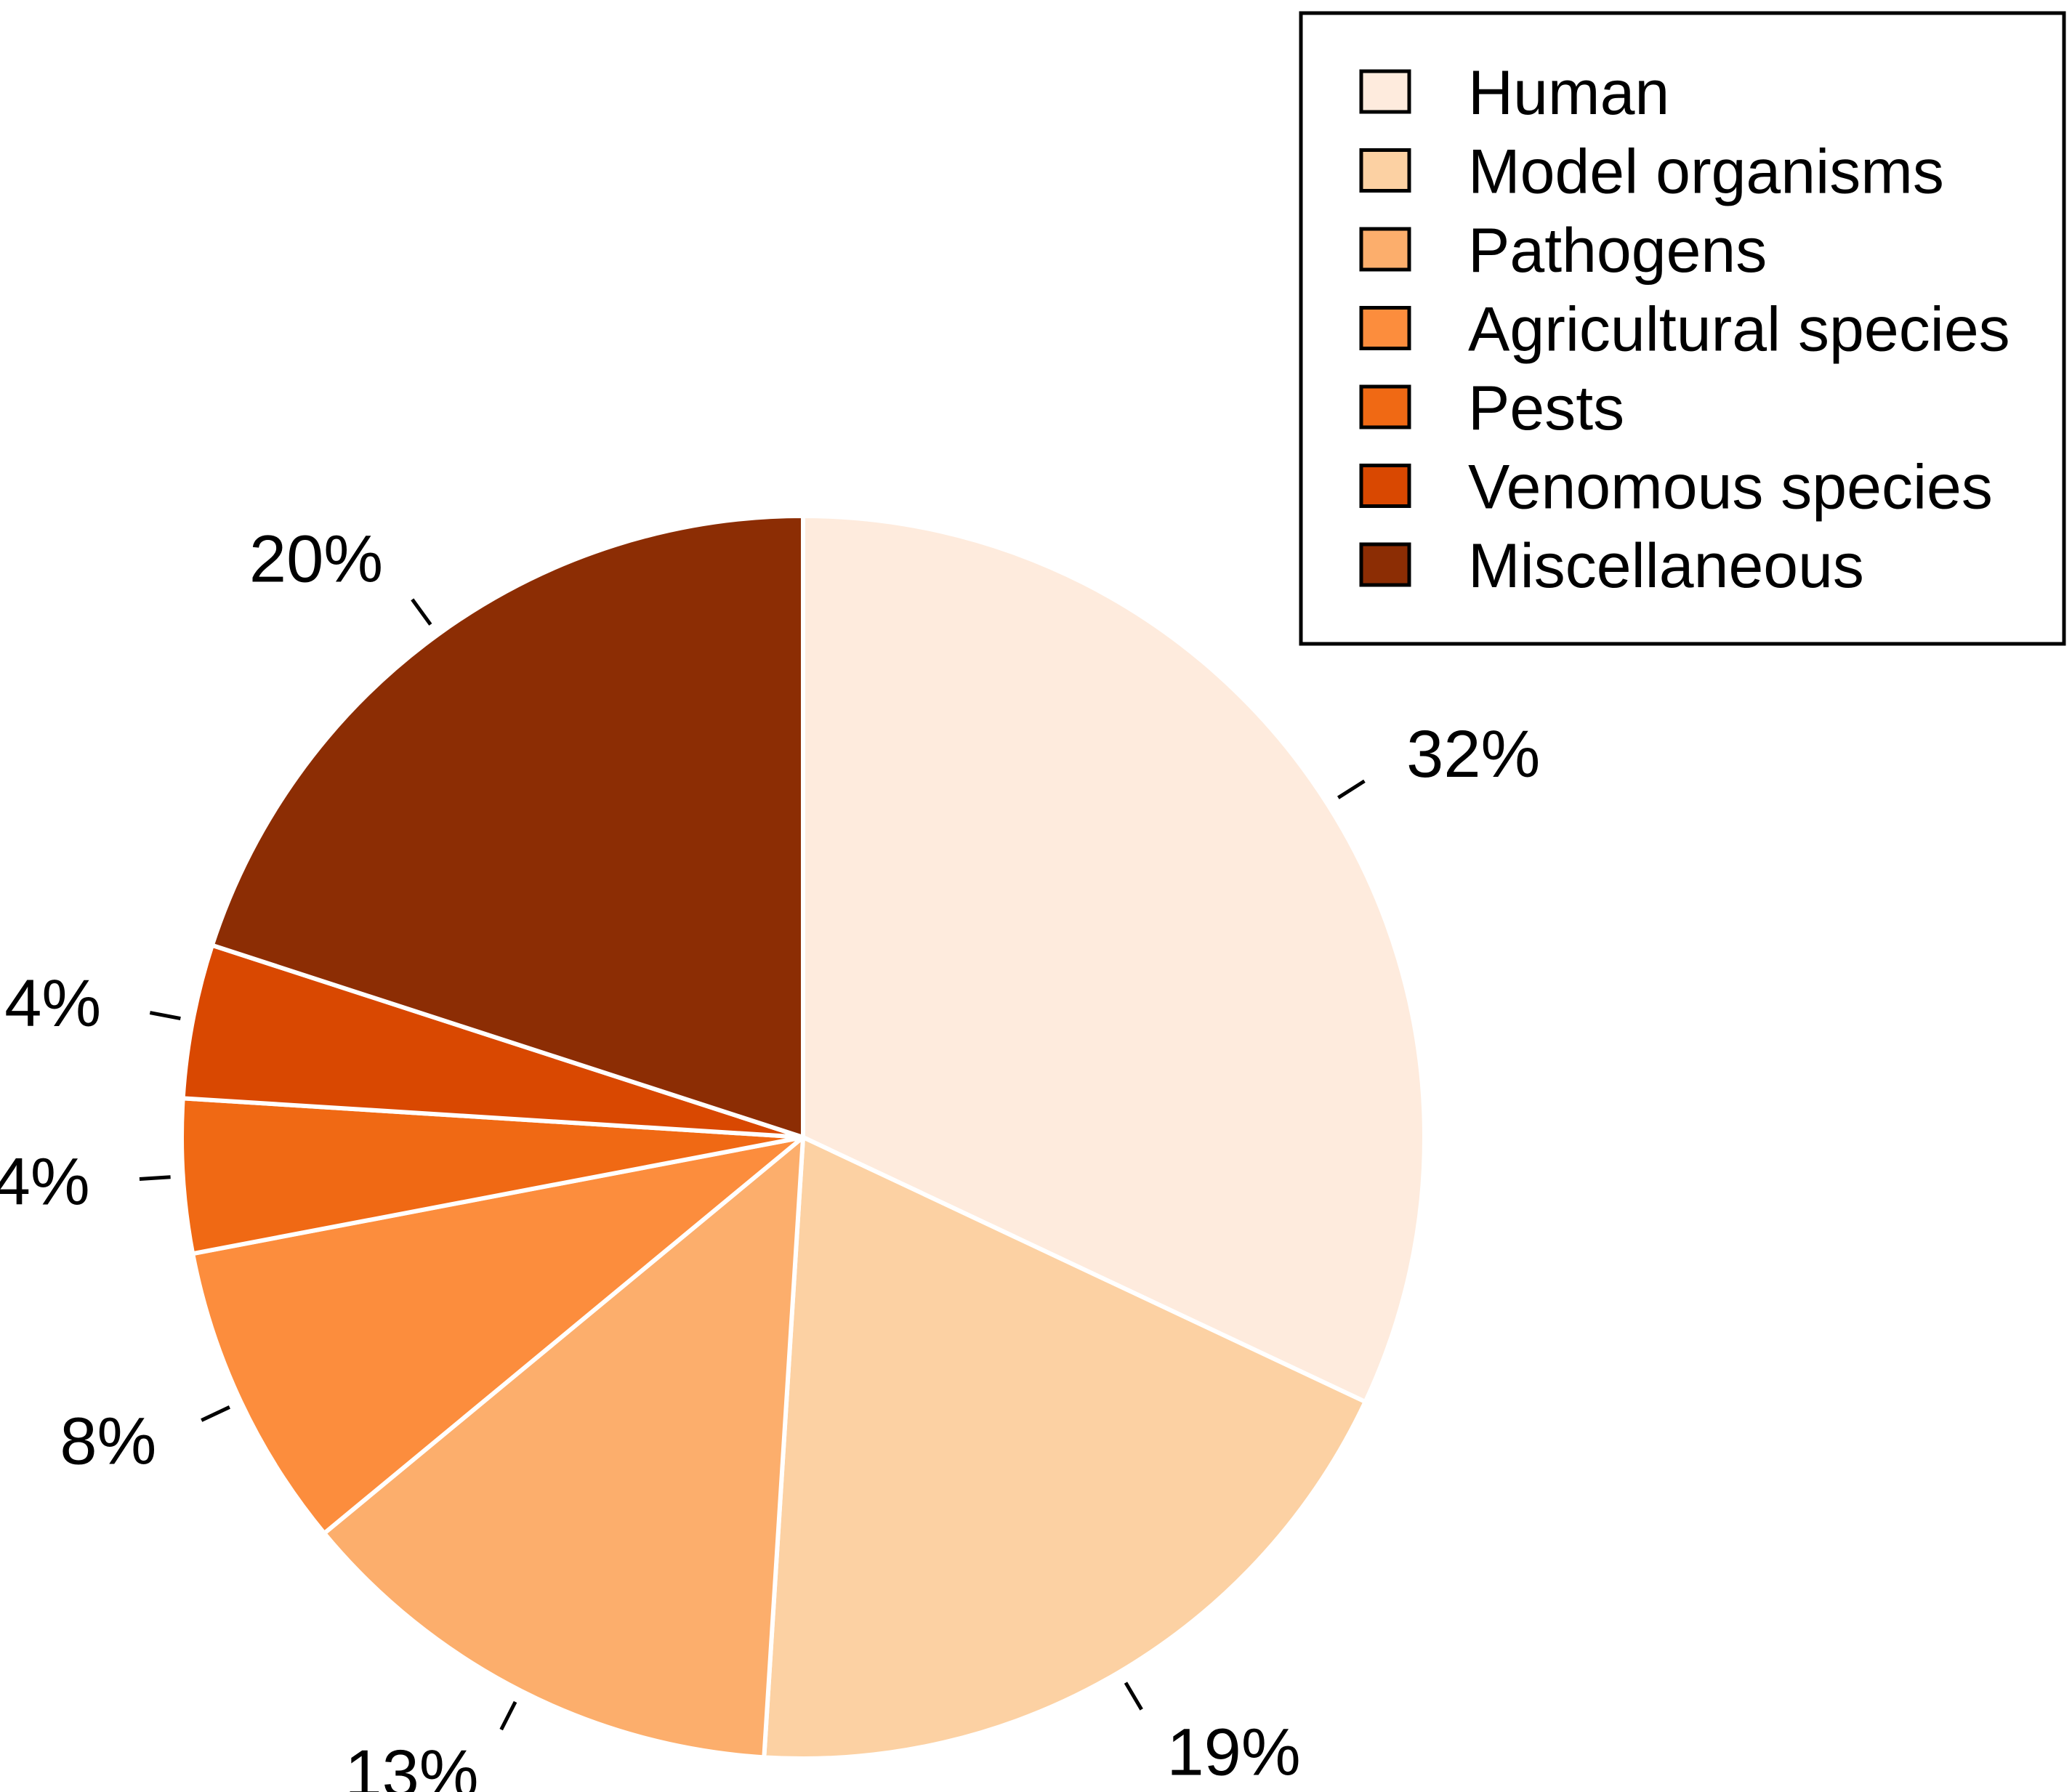  Describe the element at coordinates (1730, 487) in the screenshot. I see `legend-label-venomous-species: Venomous species` at that location.